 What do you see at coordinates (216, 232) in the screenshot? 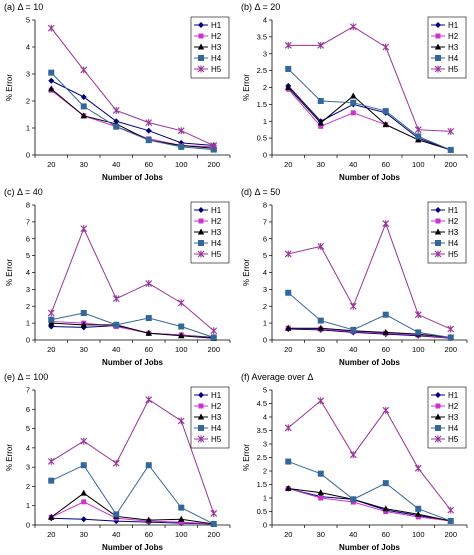
I see `legend-label-h3-c: H3` at bounding box center [216, 232].